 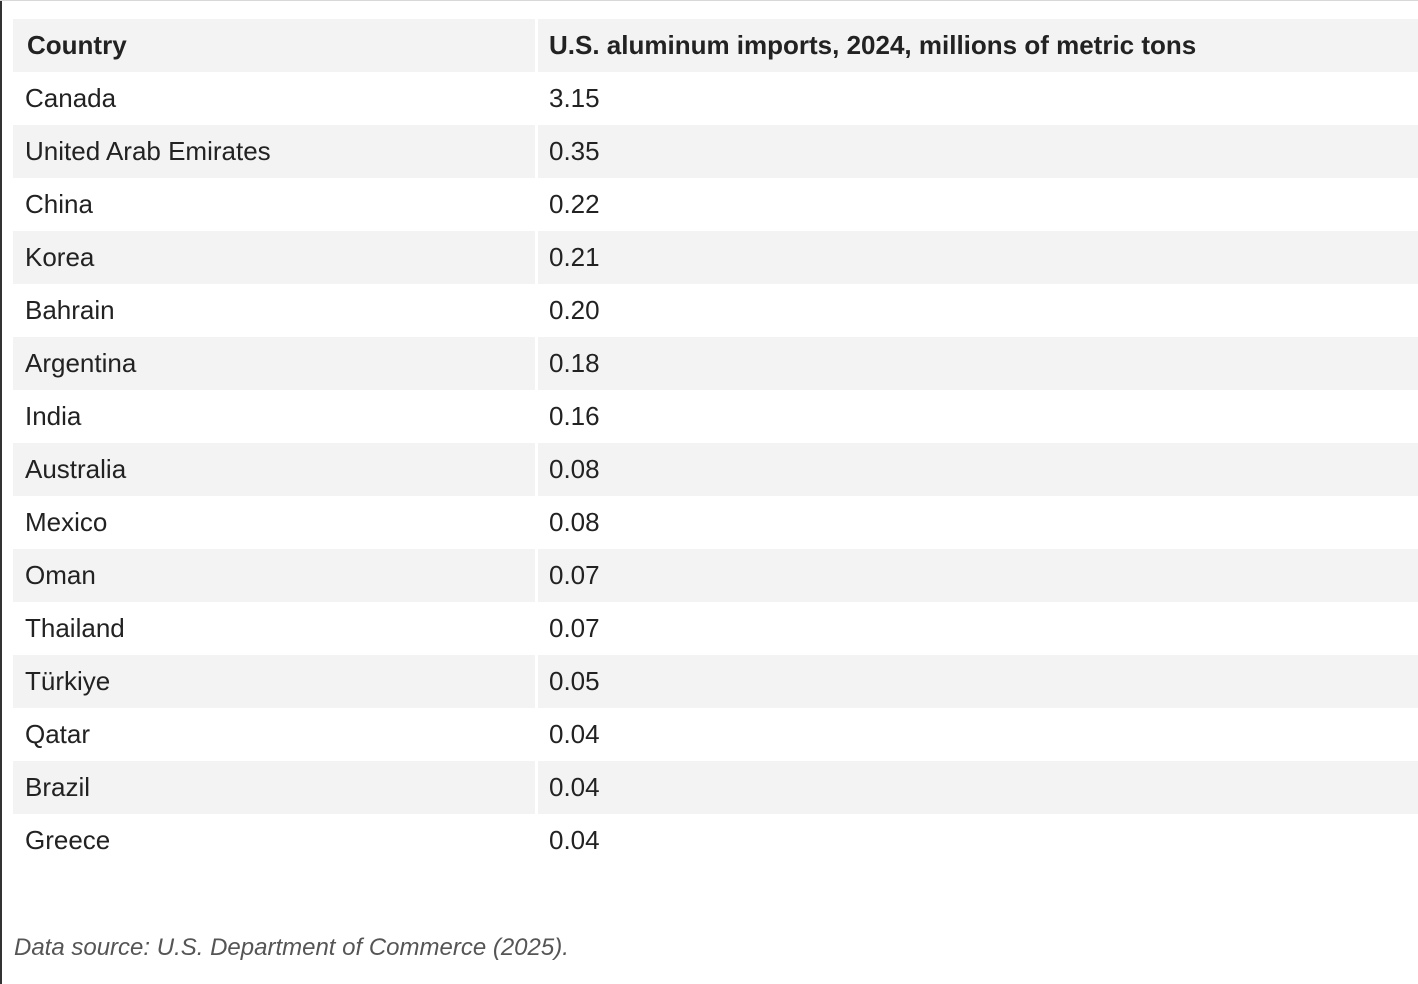 I want to click on table-row: Australia 0.08, so click(x=715, y=469).